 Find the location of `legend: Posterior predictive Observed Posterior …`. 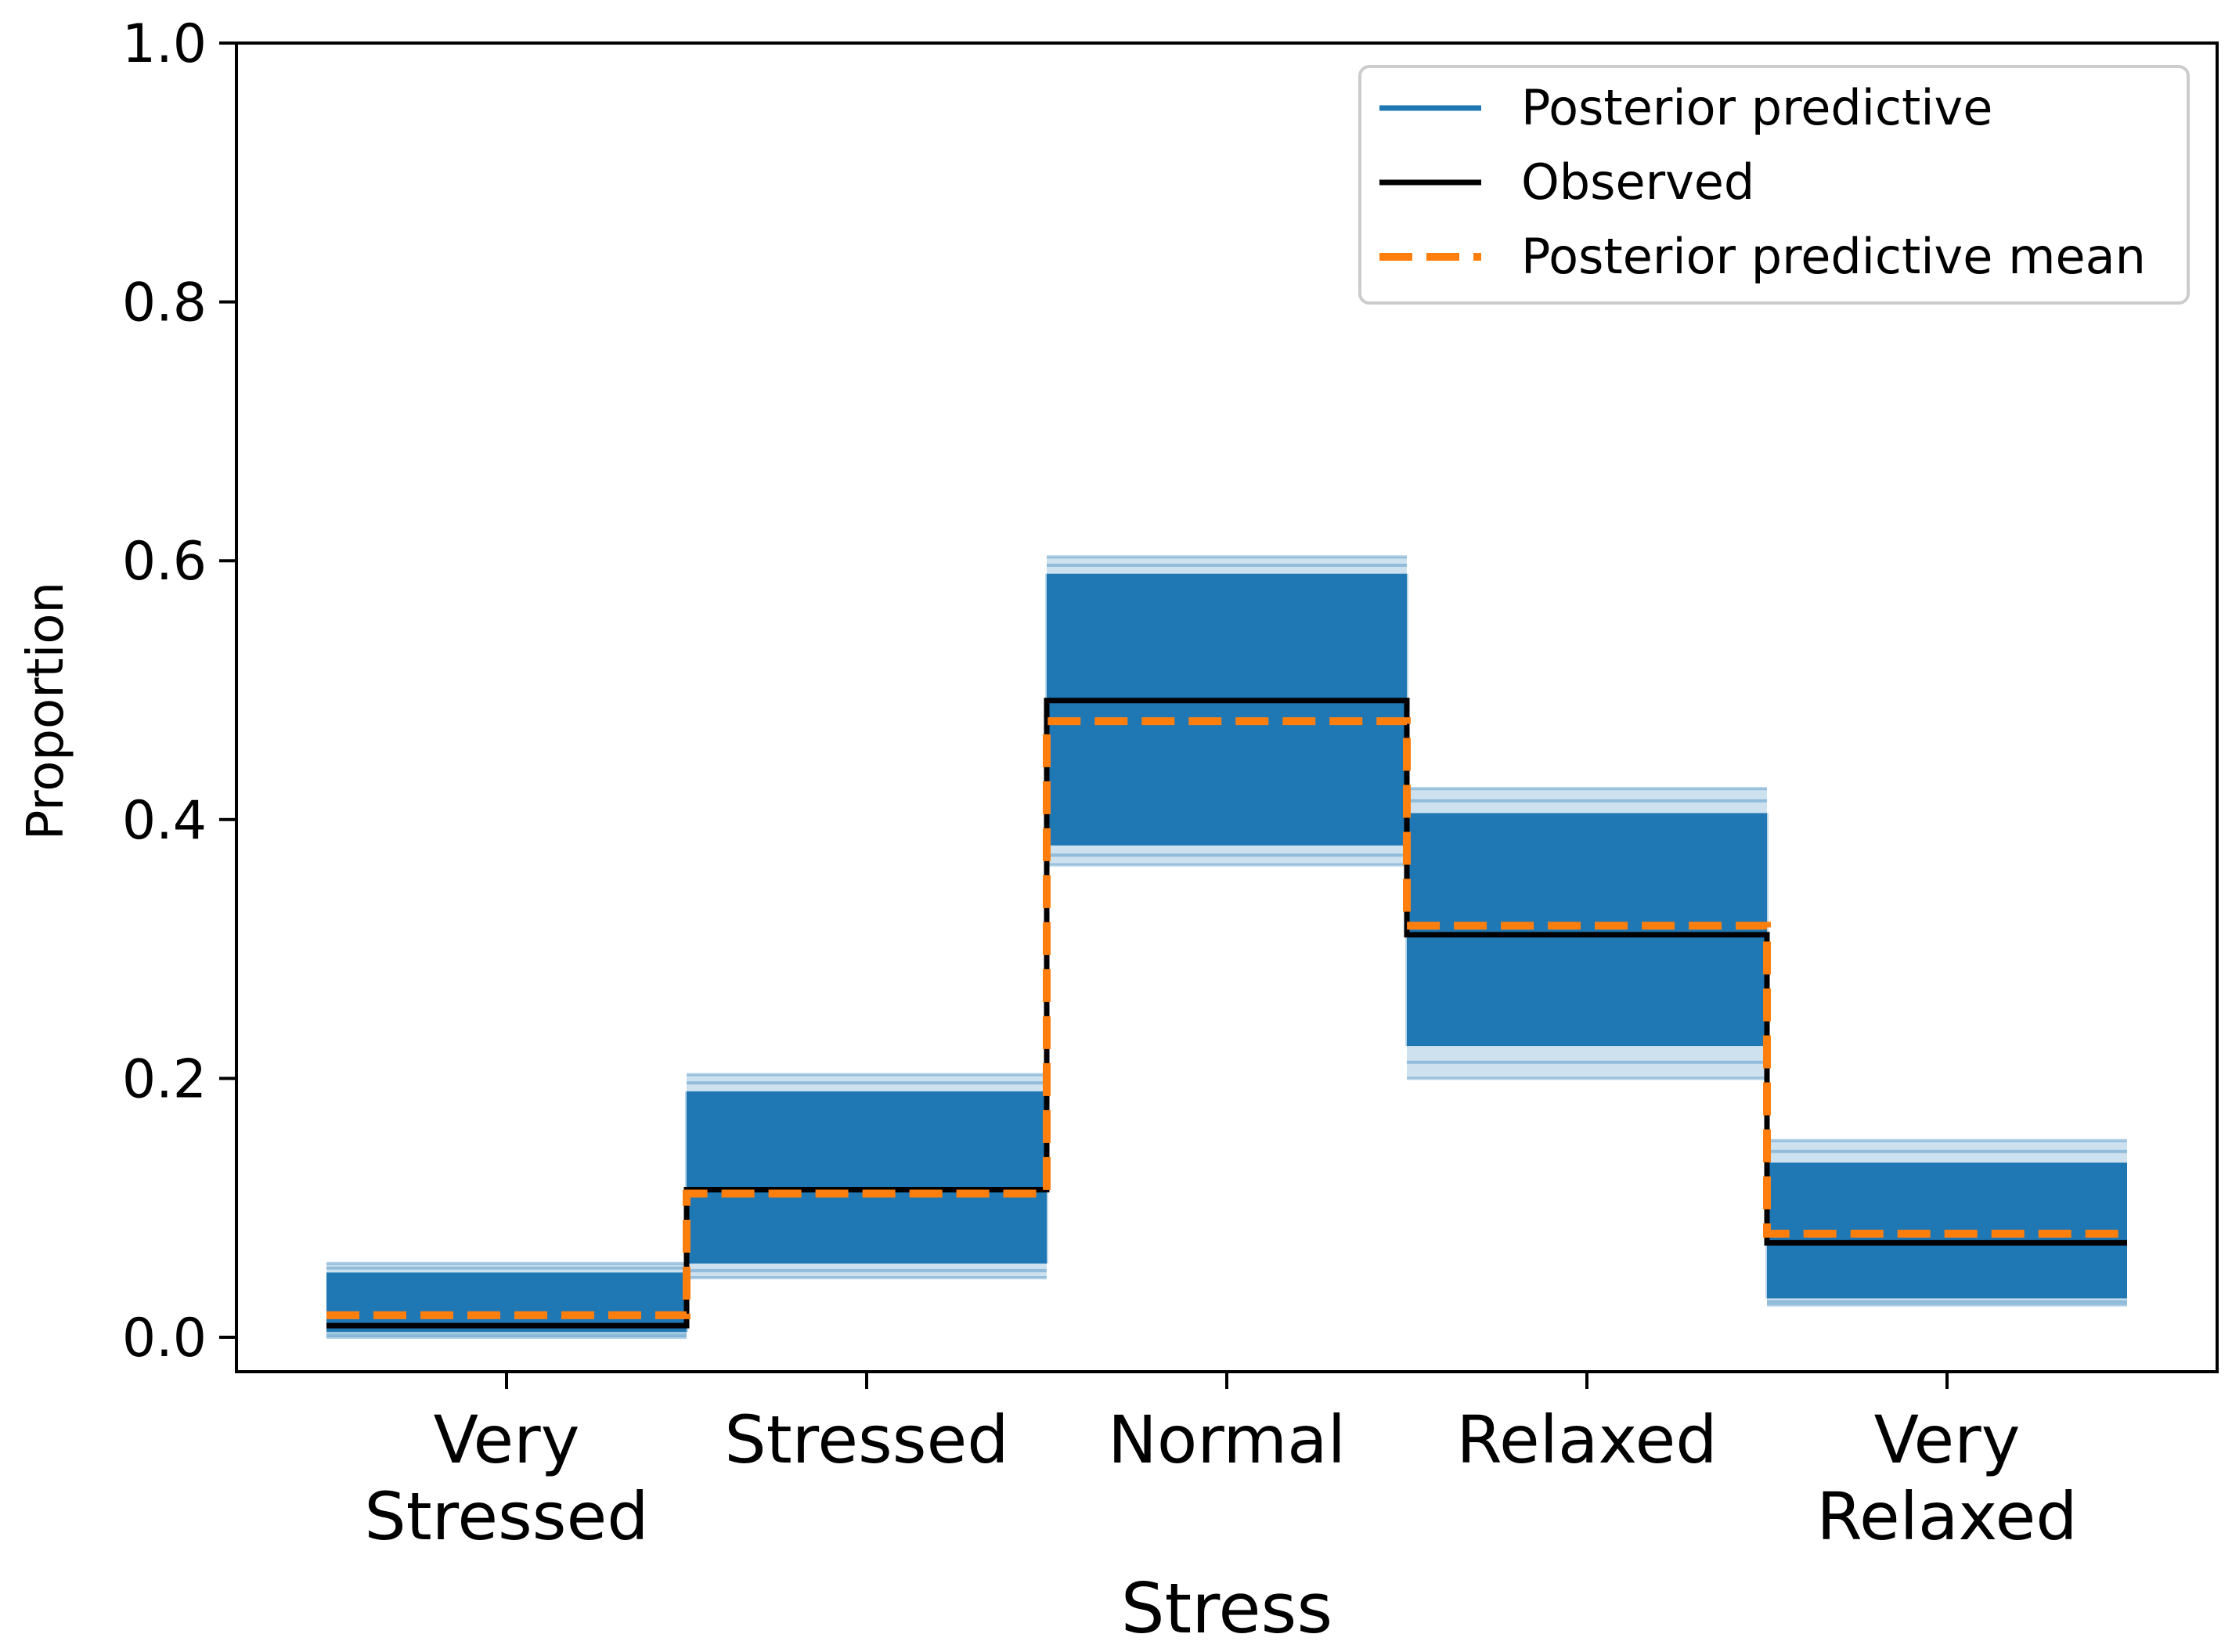

legend: Posterior predictive Observed Posterior … is located at coordinates (1774, 185).